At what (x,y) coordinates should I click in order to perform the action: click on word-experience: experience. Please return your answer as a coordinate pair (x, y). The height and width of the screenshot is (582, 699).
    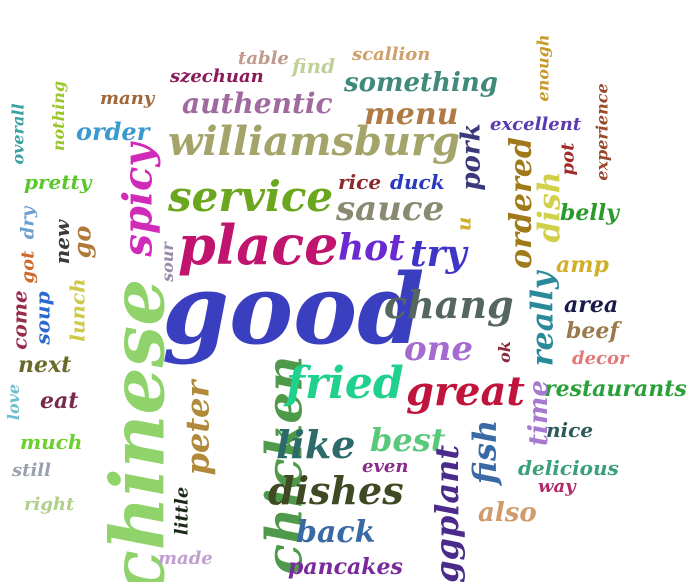
    Looking at the image, I should click on (602, 132).